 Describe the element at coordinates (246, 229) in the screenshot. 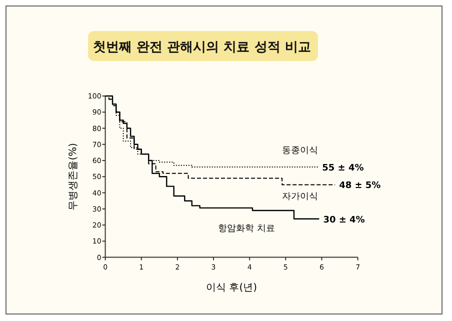

I see `series-label: 항암화학 치료` at that location.